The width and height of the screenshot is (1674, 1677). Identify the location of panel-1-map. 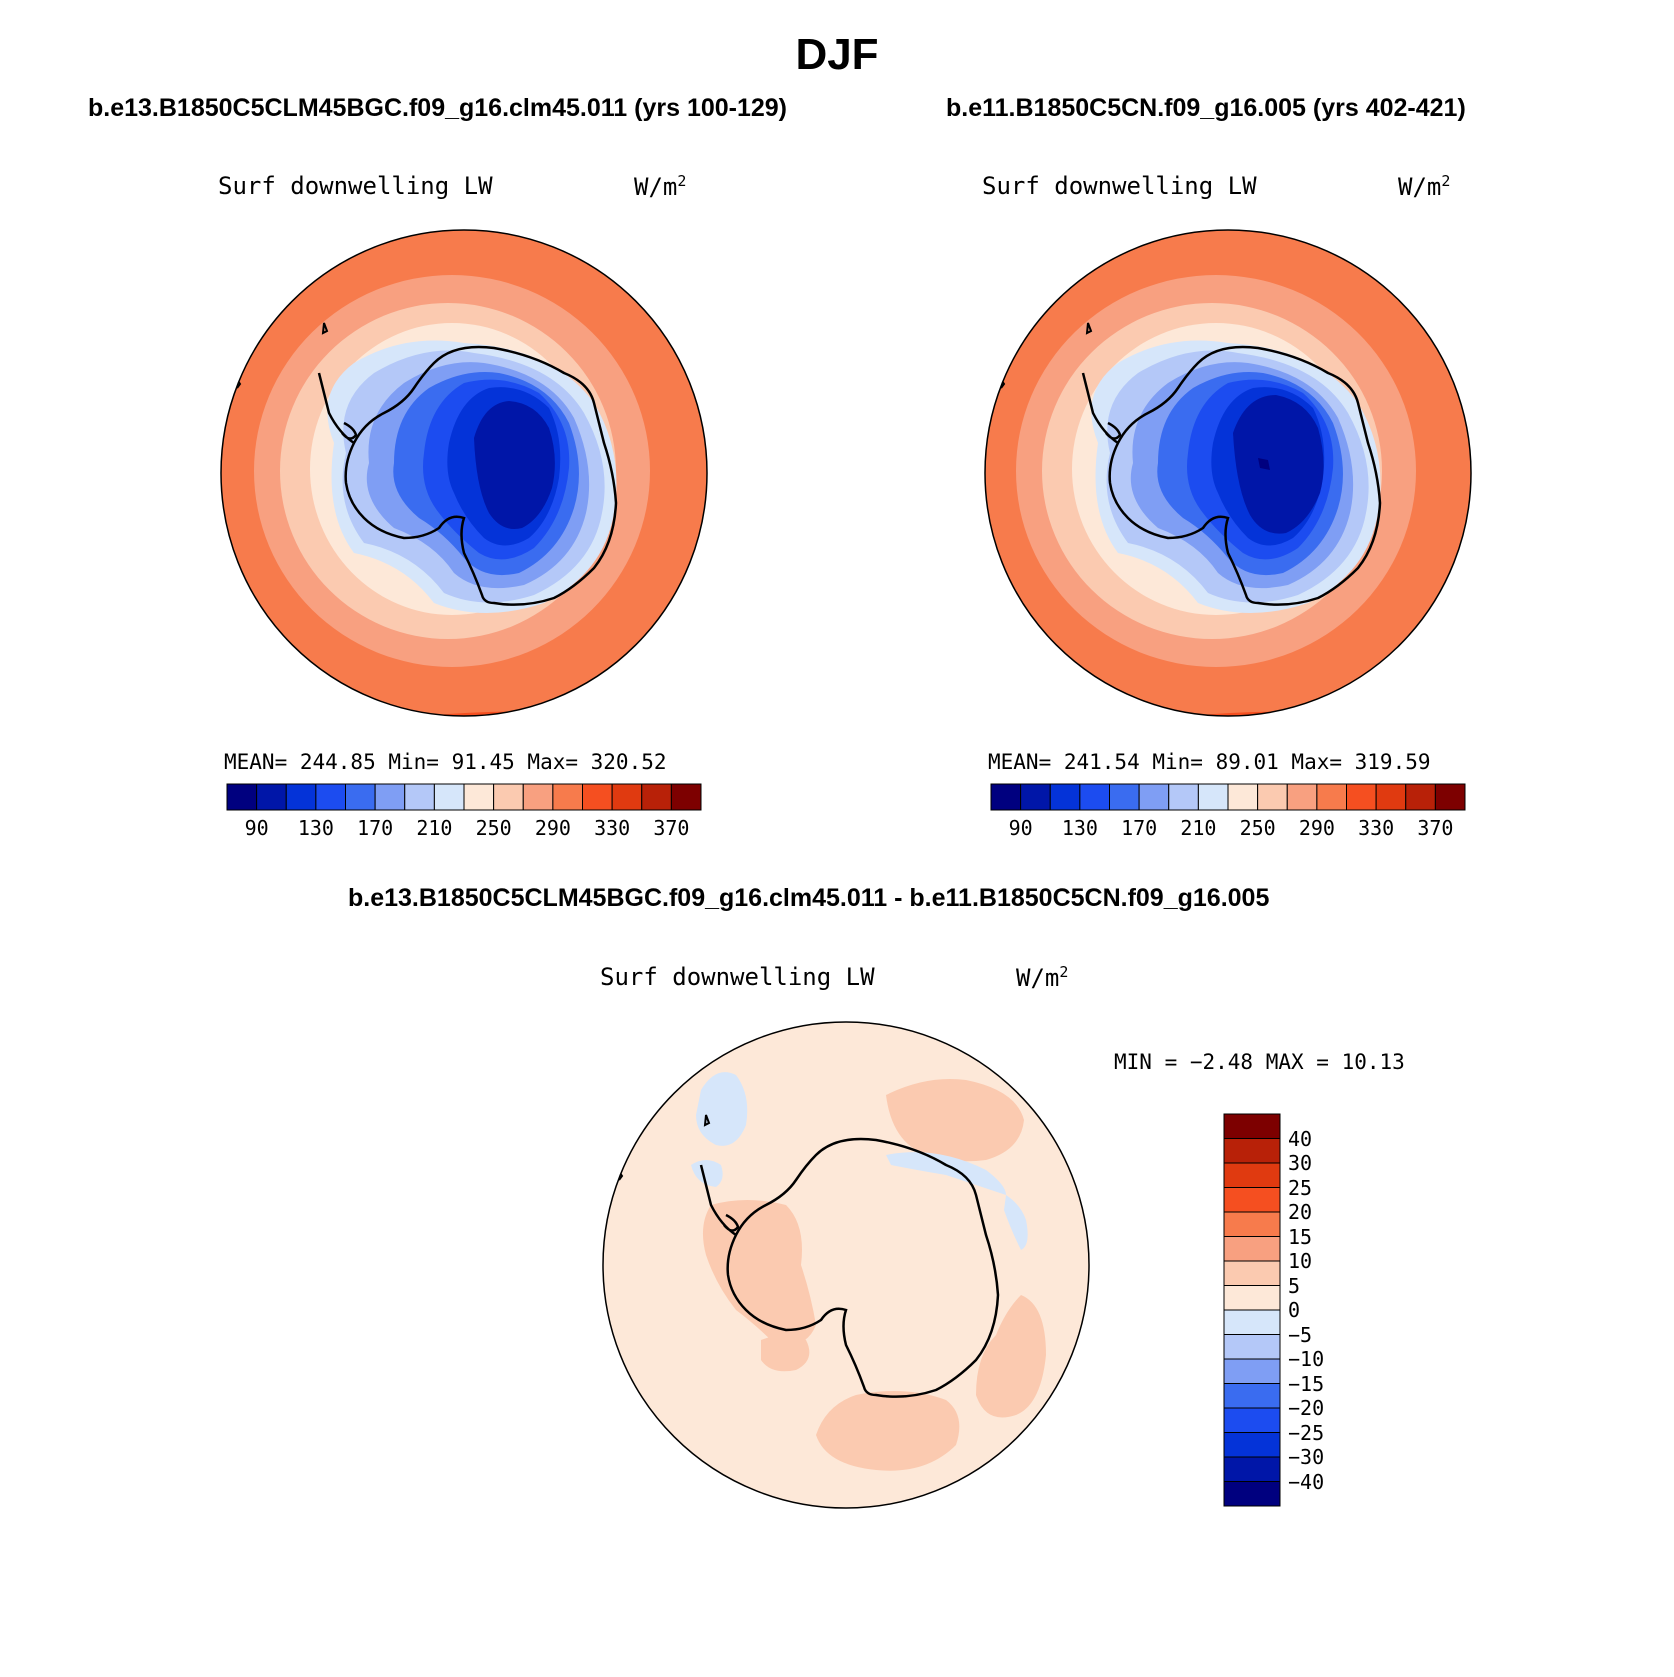
(464, 473).